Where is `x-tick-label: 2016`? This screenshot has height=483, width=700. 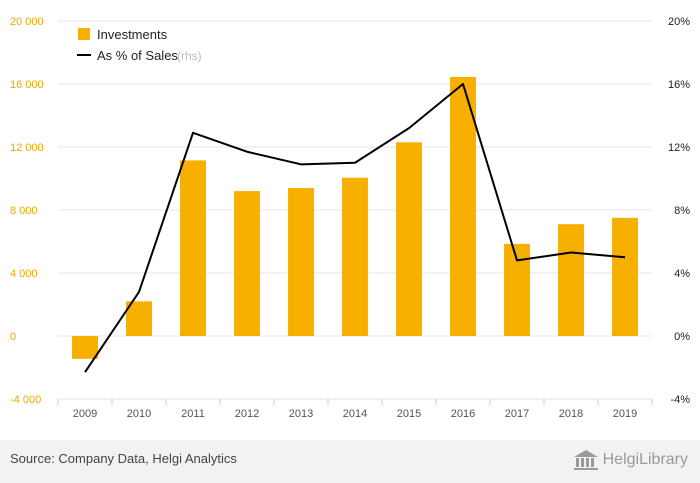
x-tick-label: 2016 is located at coordinates (463, 414).